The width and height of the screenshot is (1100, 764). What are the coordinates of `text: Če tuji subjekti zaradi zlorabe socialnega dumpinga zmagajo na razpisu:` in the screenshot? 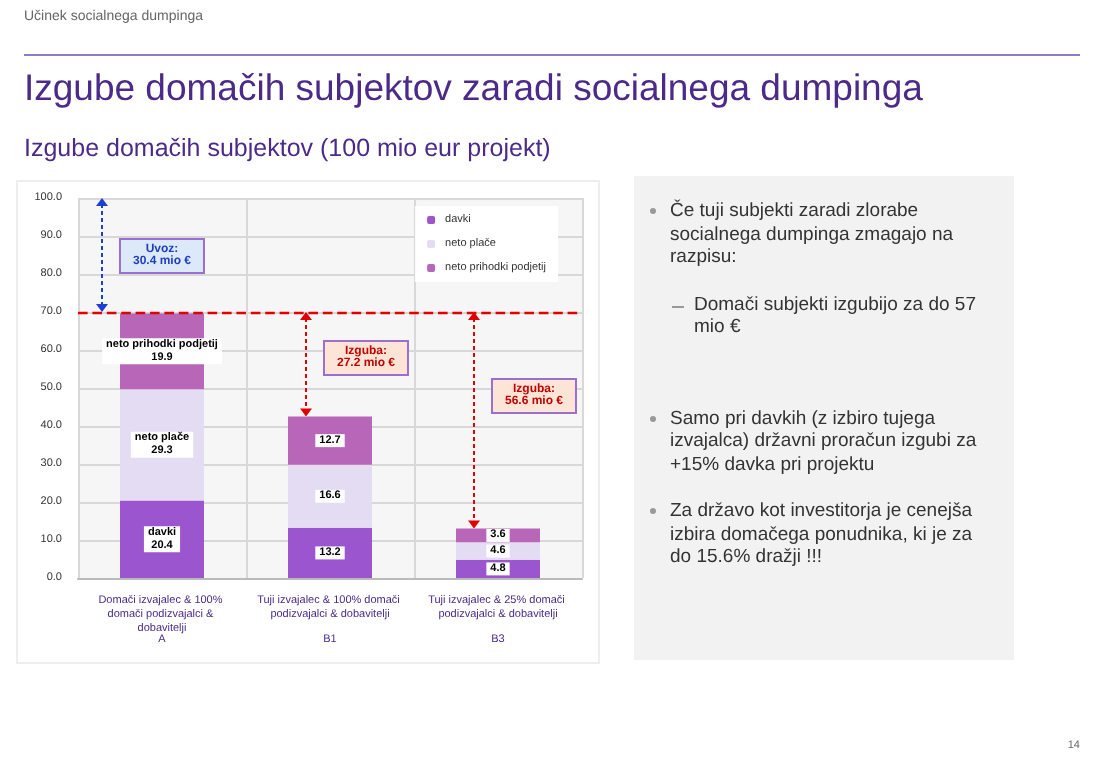 It's located at (813, 234).